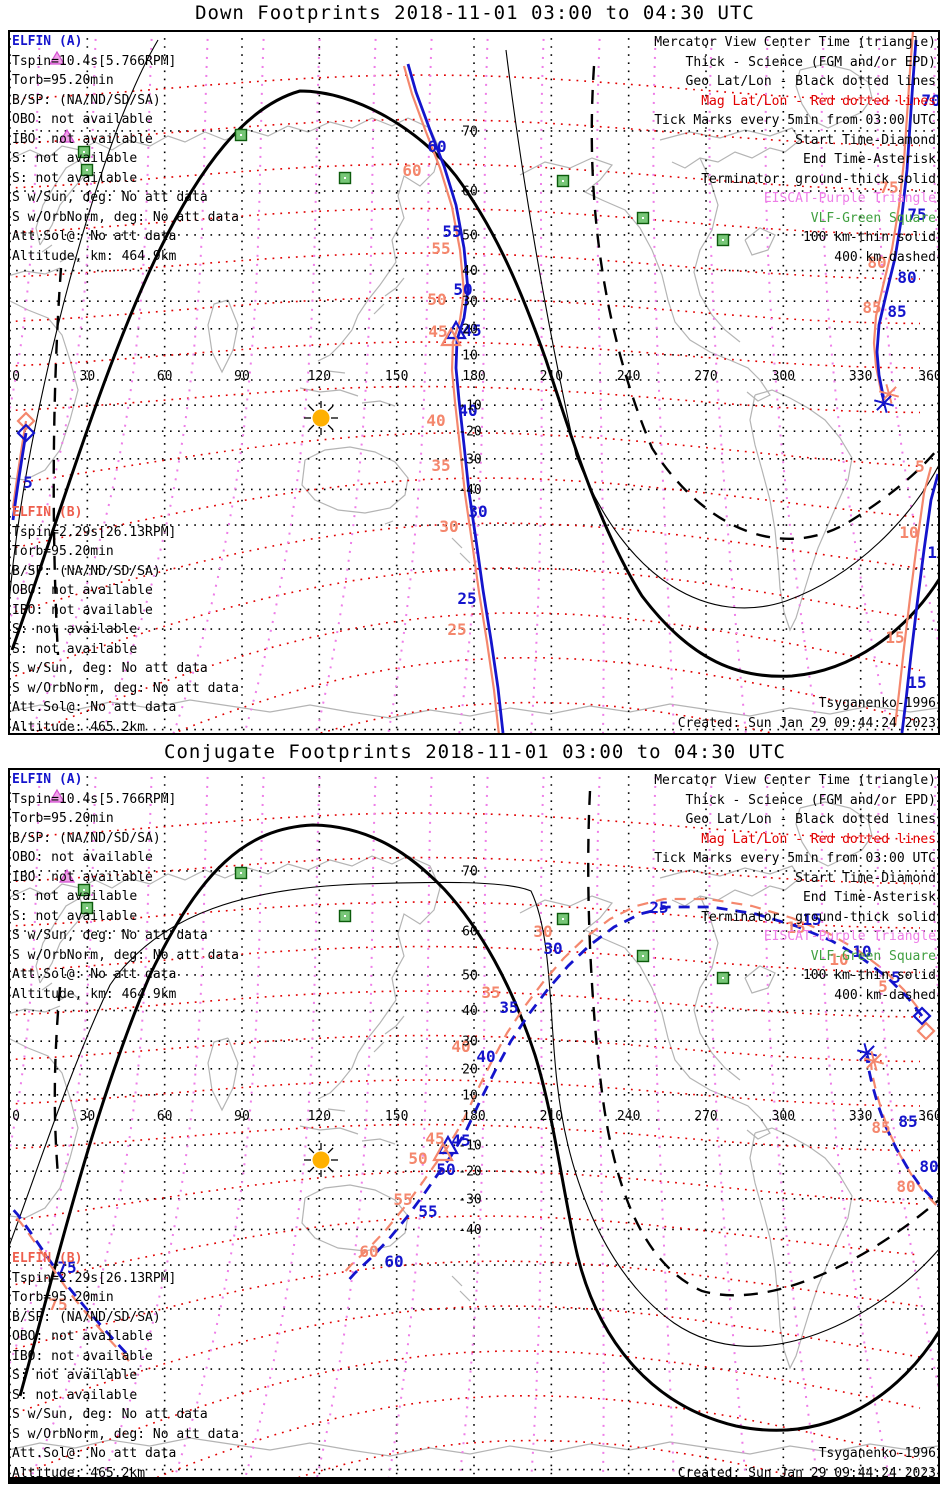 The height and width of the screenshot is (1500, 950). What do you see at coordinates (795, 120) in the screenshot?
I see `legend-p1-item-4: Tick Marks every 5min from 03:00 UTC` at bounding box center [795, 120].